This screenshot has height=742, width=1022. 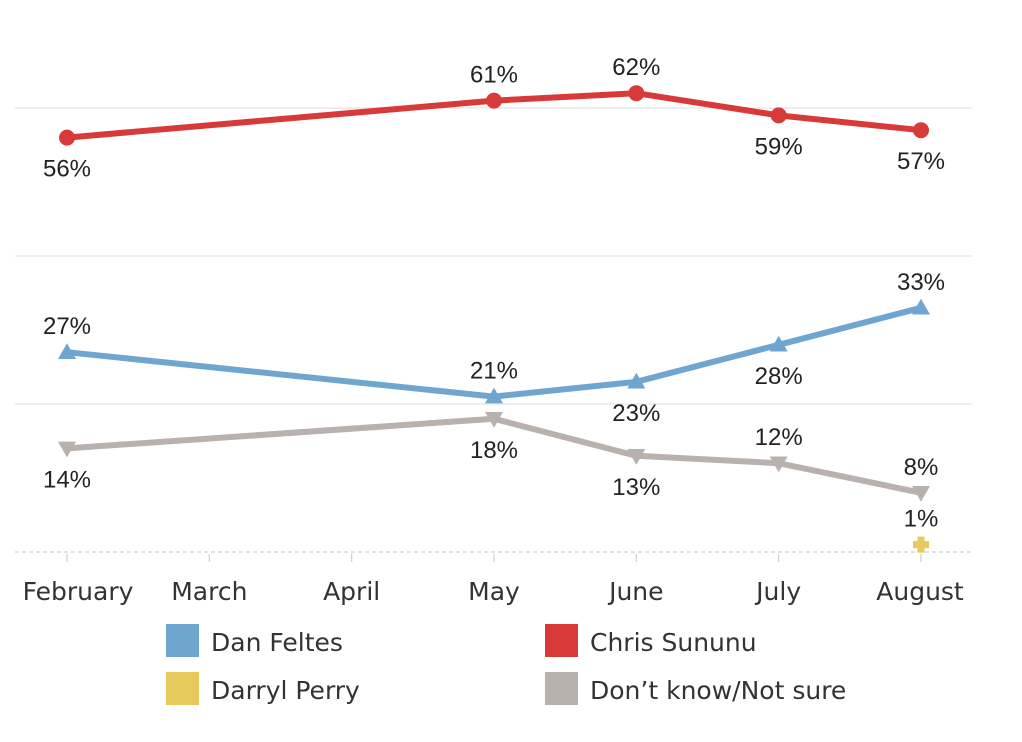 What do you see at coordinates (67, 137) in the screenshot?
I see `point-chris-sununu-february` at bounding box center [67, 137].